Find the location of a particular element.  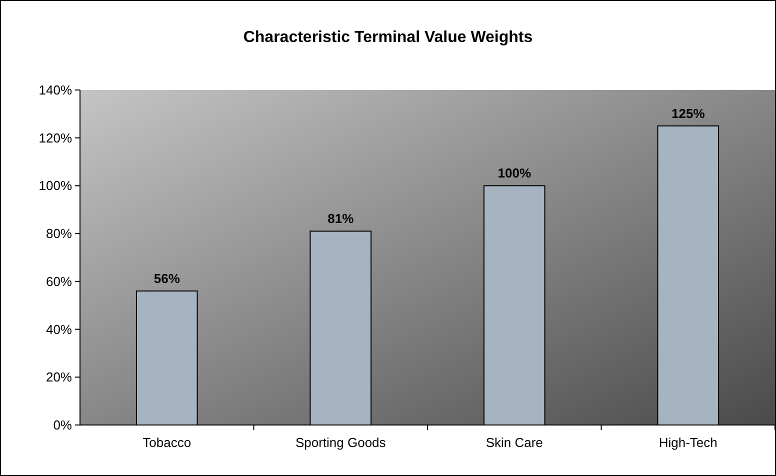

x-tick-label: Tobacco is located at coordinates (167, 442).